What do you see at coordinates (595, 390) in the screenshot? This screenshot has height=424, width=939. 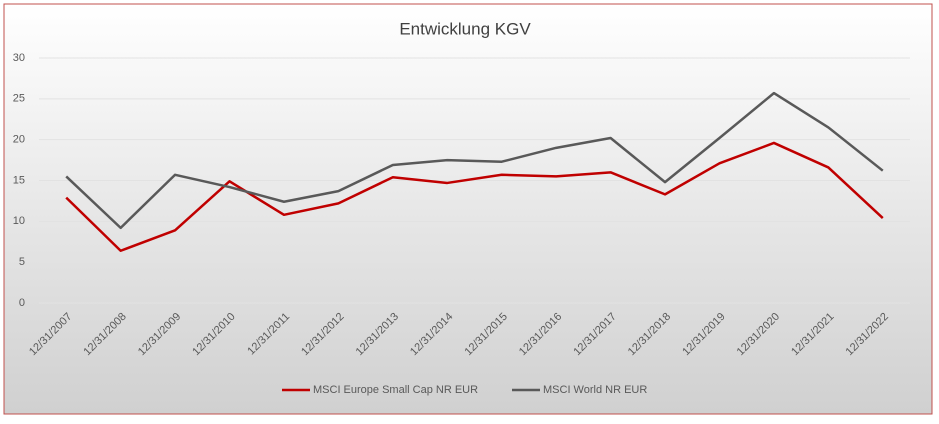 I see `legend-label: MSCI World NR EUR` at bounding box center [595, 390].